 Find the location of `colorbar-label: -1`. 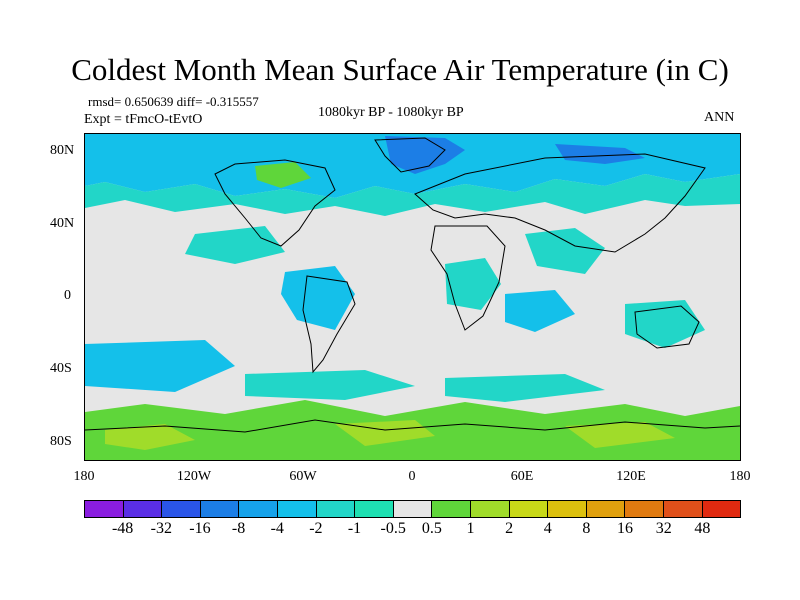

colorbar-label: -1 is located at coordinates (354, 528).